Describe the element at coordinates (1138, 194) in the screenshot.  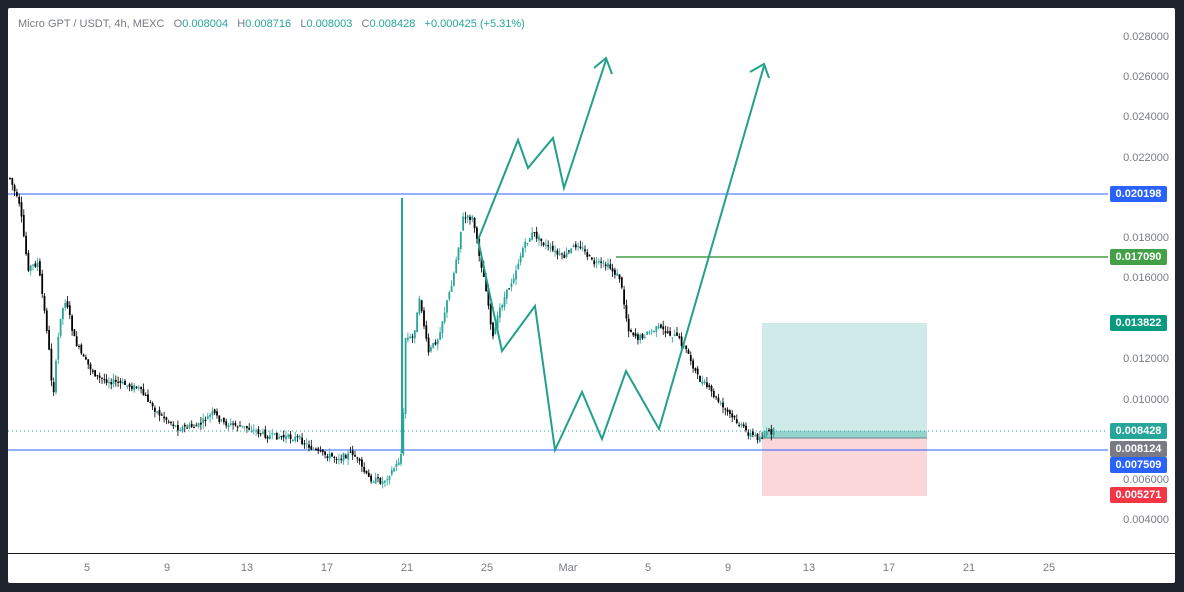
I see `resistance-price-tag: 0.020198` at that location.